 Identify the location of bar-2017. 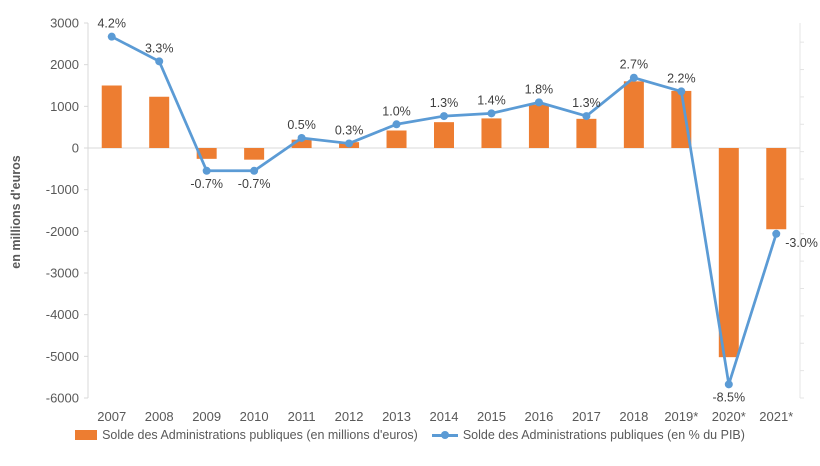
(586, 133).